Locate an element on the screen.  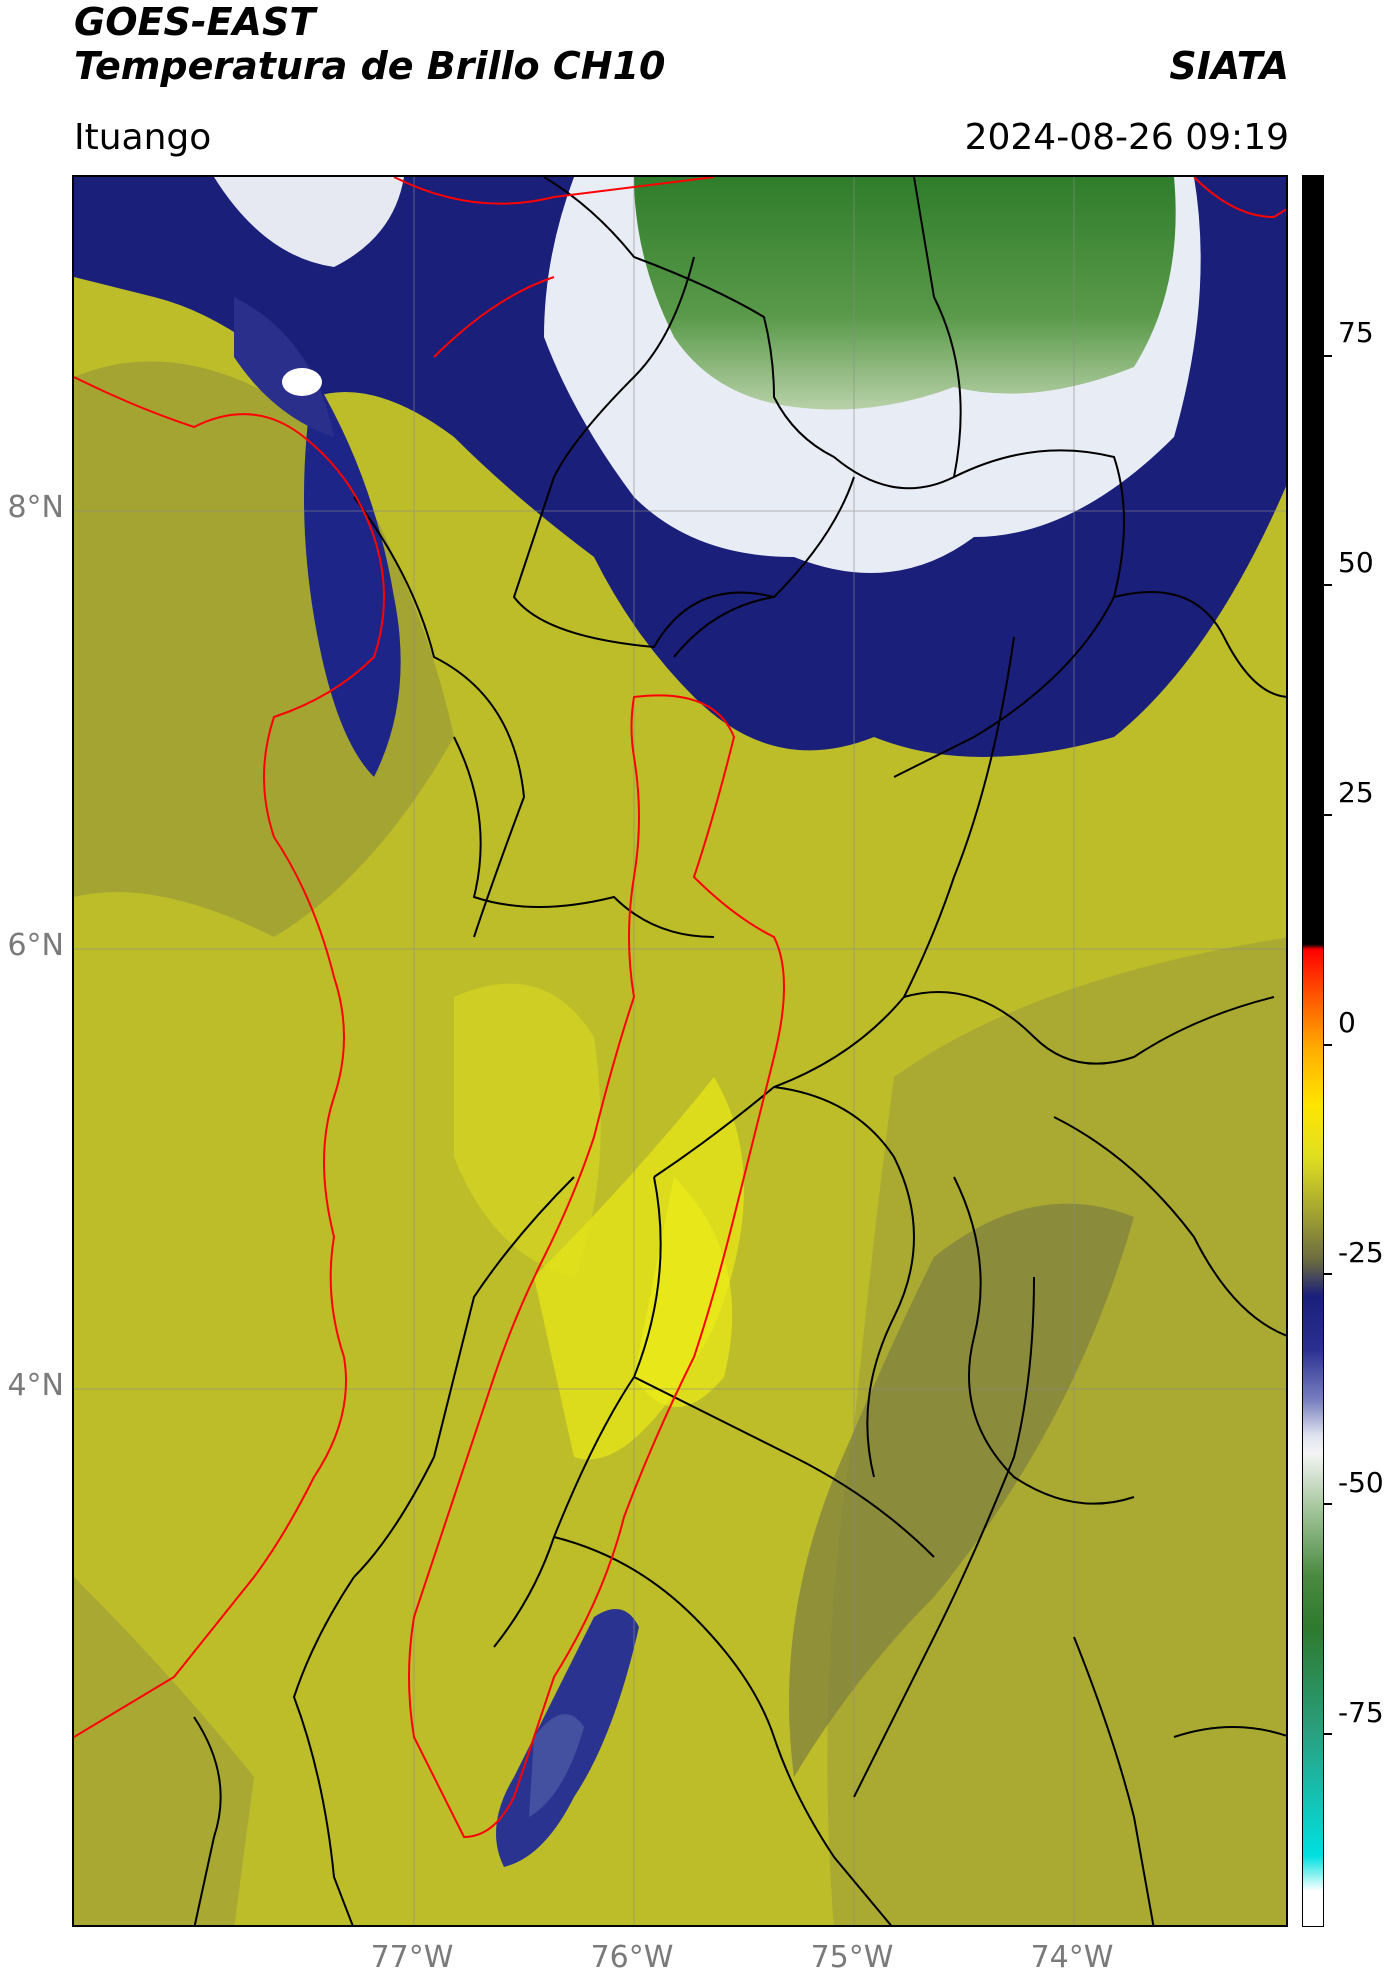
colorbar-tick-0: 0 is located at coordinates (1347, 1022).